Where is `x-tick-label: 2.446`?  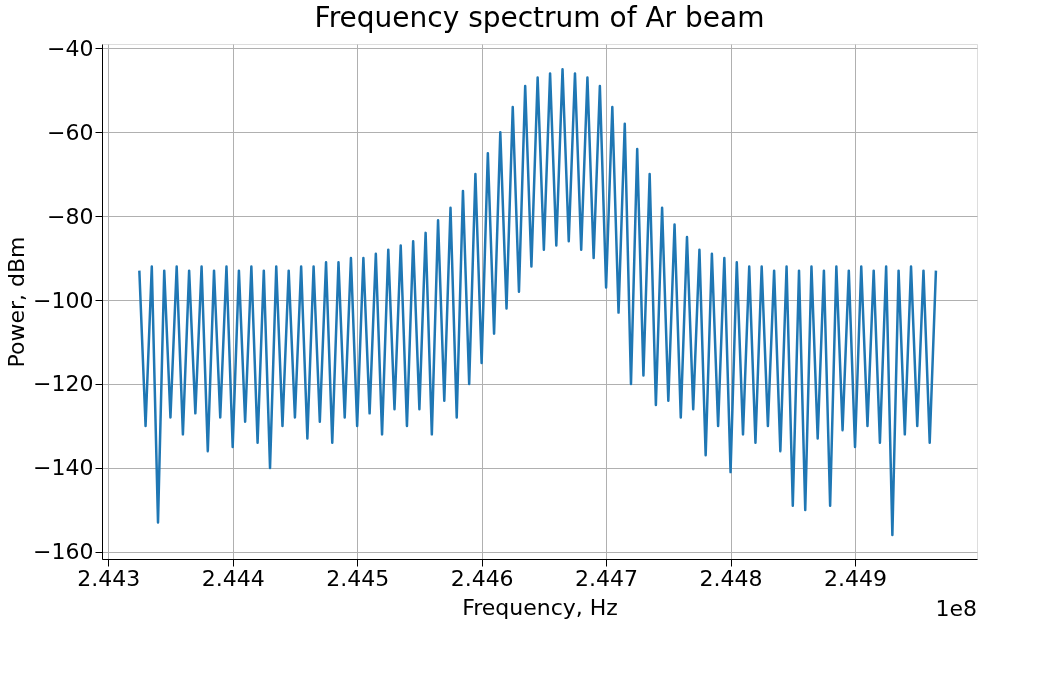 x-tick-label: 2.446 is located at coordinates (482, 578).